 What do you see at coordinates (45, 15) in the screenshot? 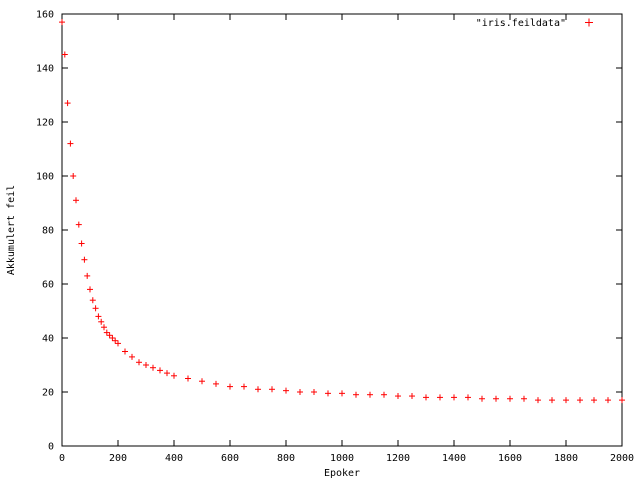
I see `y-tick-label: 160` at bounding box center [45, 15].